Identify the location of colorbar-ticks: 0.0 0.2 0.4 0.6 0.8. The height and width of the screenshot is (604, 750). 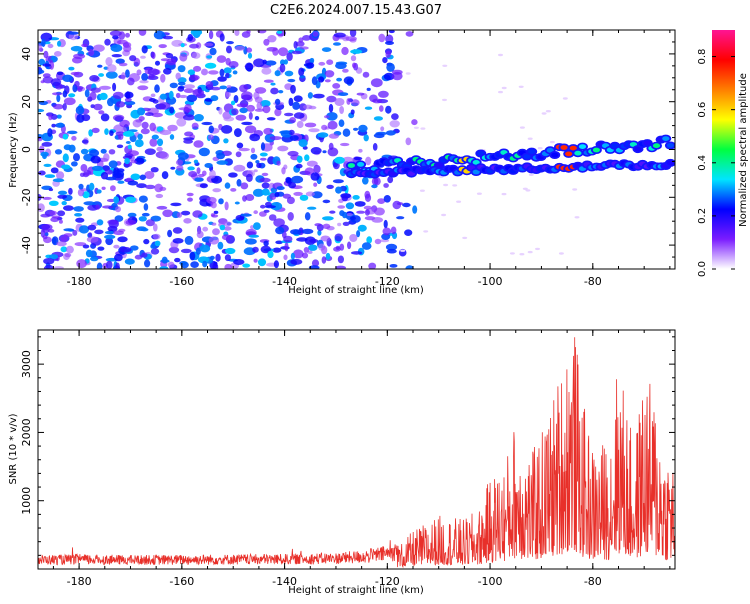
(716, 163).